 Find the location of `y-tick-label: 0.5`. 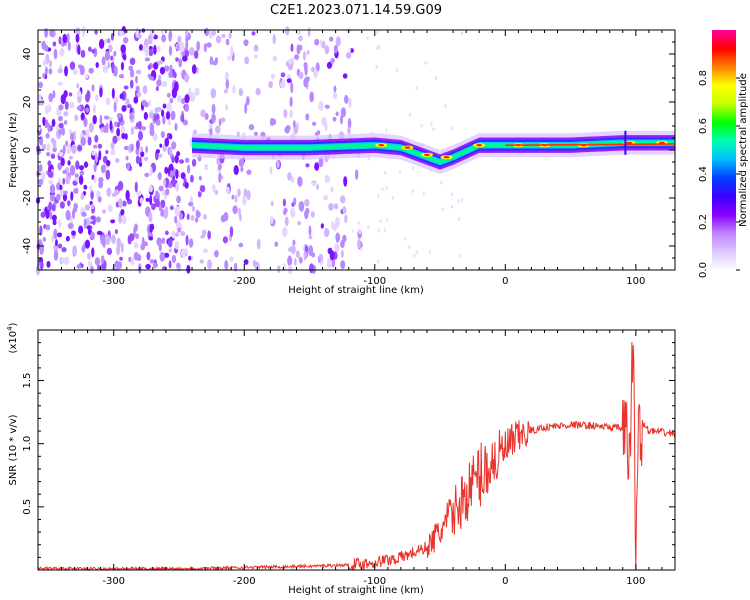

y-tick-label: 0.5 is located at coordinates (27, 507).